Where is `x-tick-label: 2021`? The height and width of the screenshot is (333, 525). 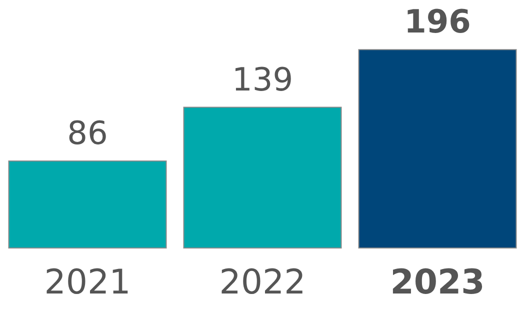
x-tick-label: 2021 is located at coordinates (87, 282).